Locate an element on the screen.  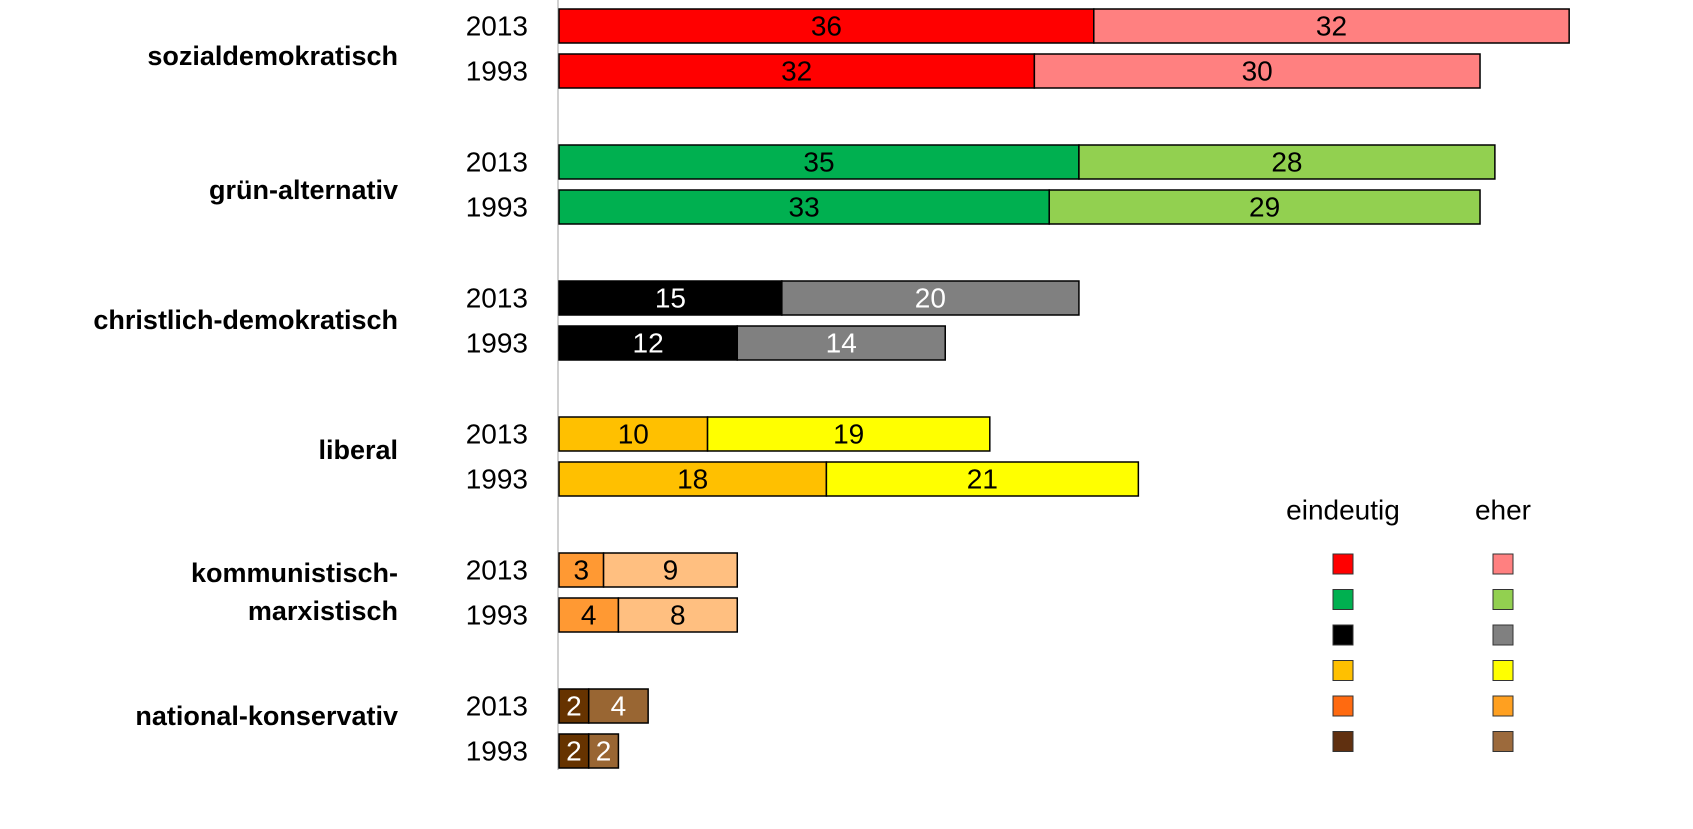
value-label: 10 is located at coordinates (633, 434).